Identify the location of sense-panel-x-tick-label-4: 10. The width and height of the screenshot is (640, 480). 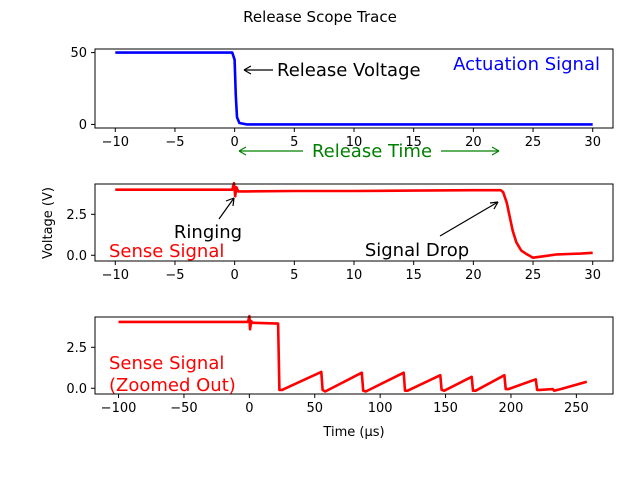
(354, 275).